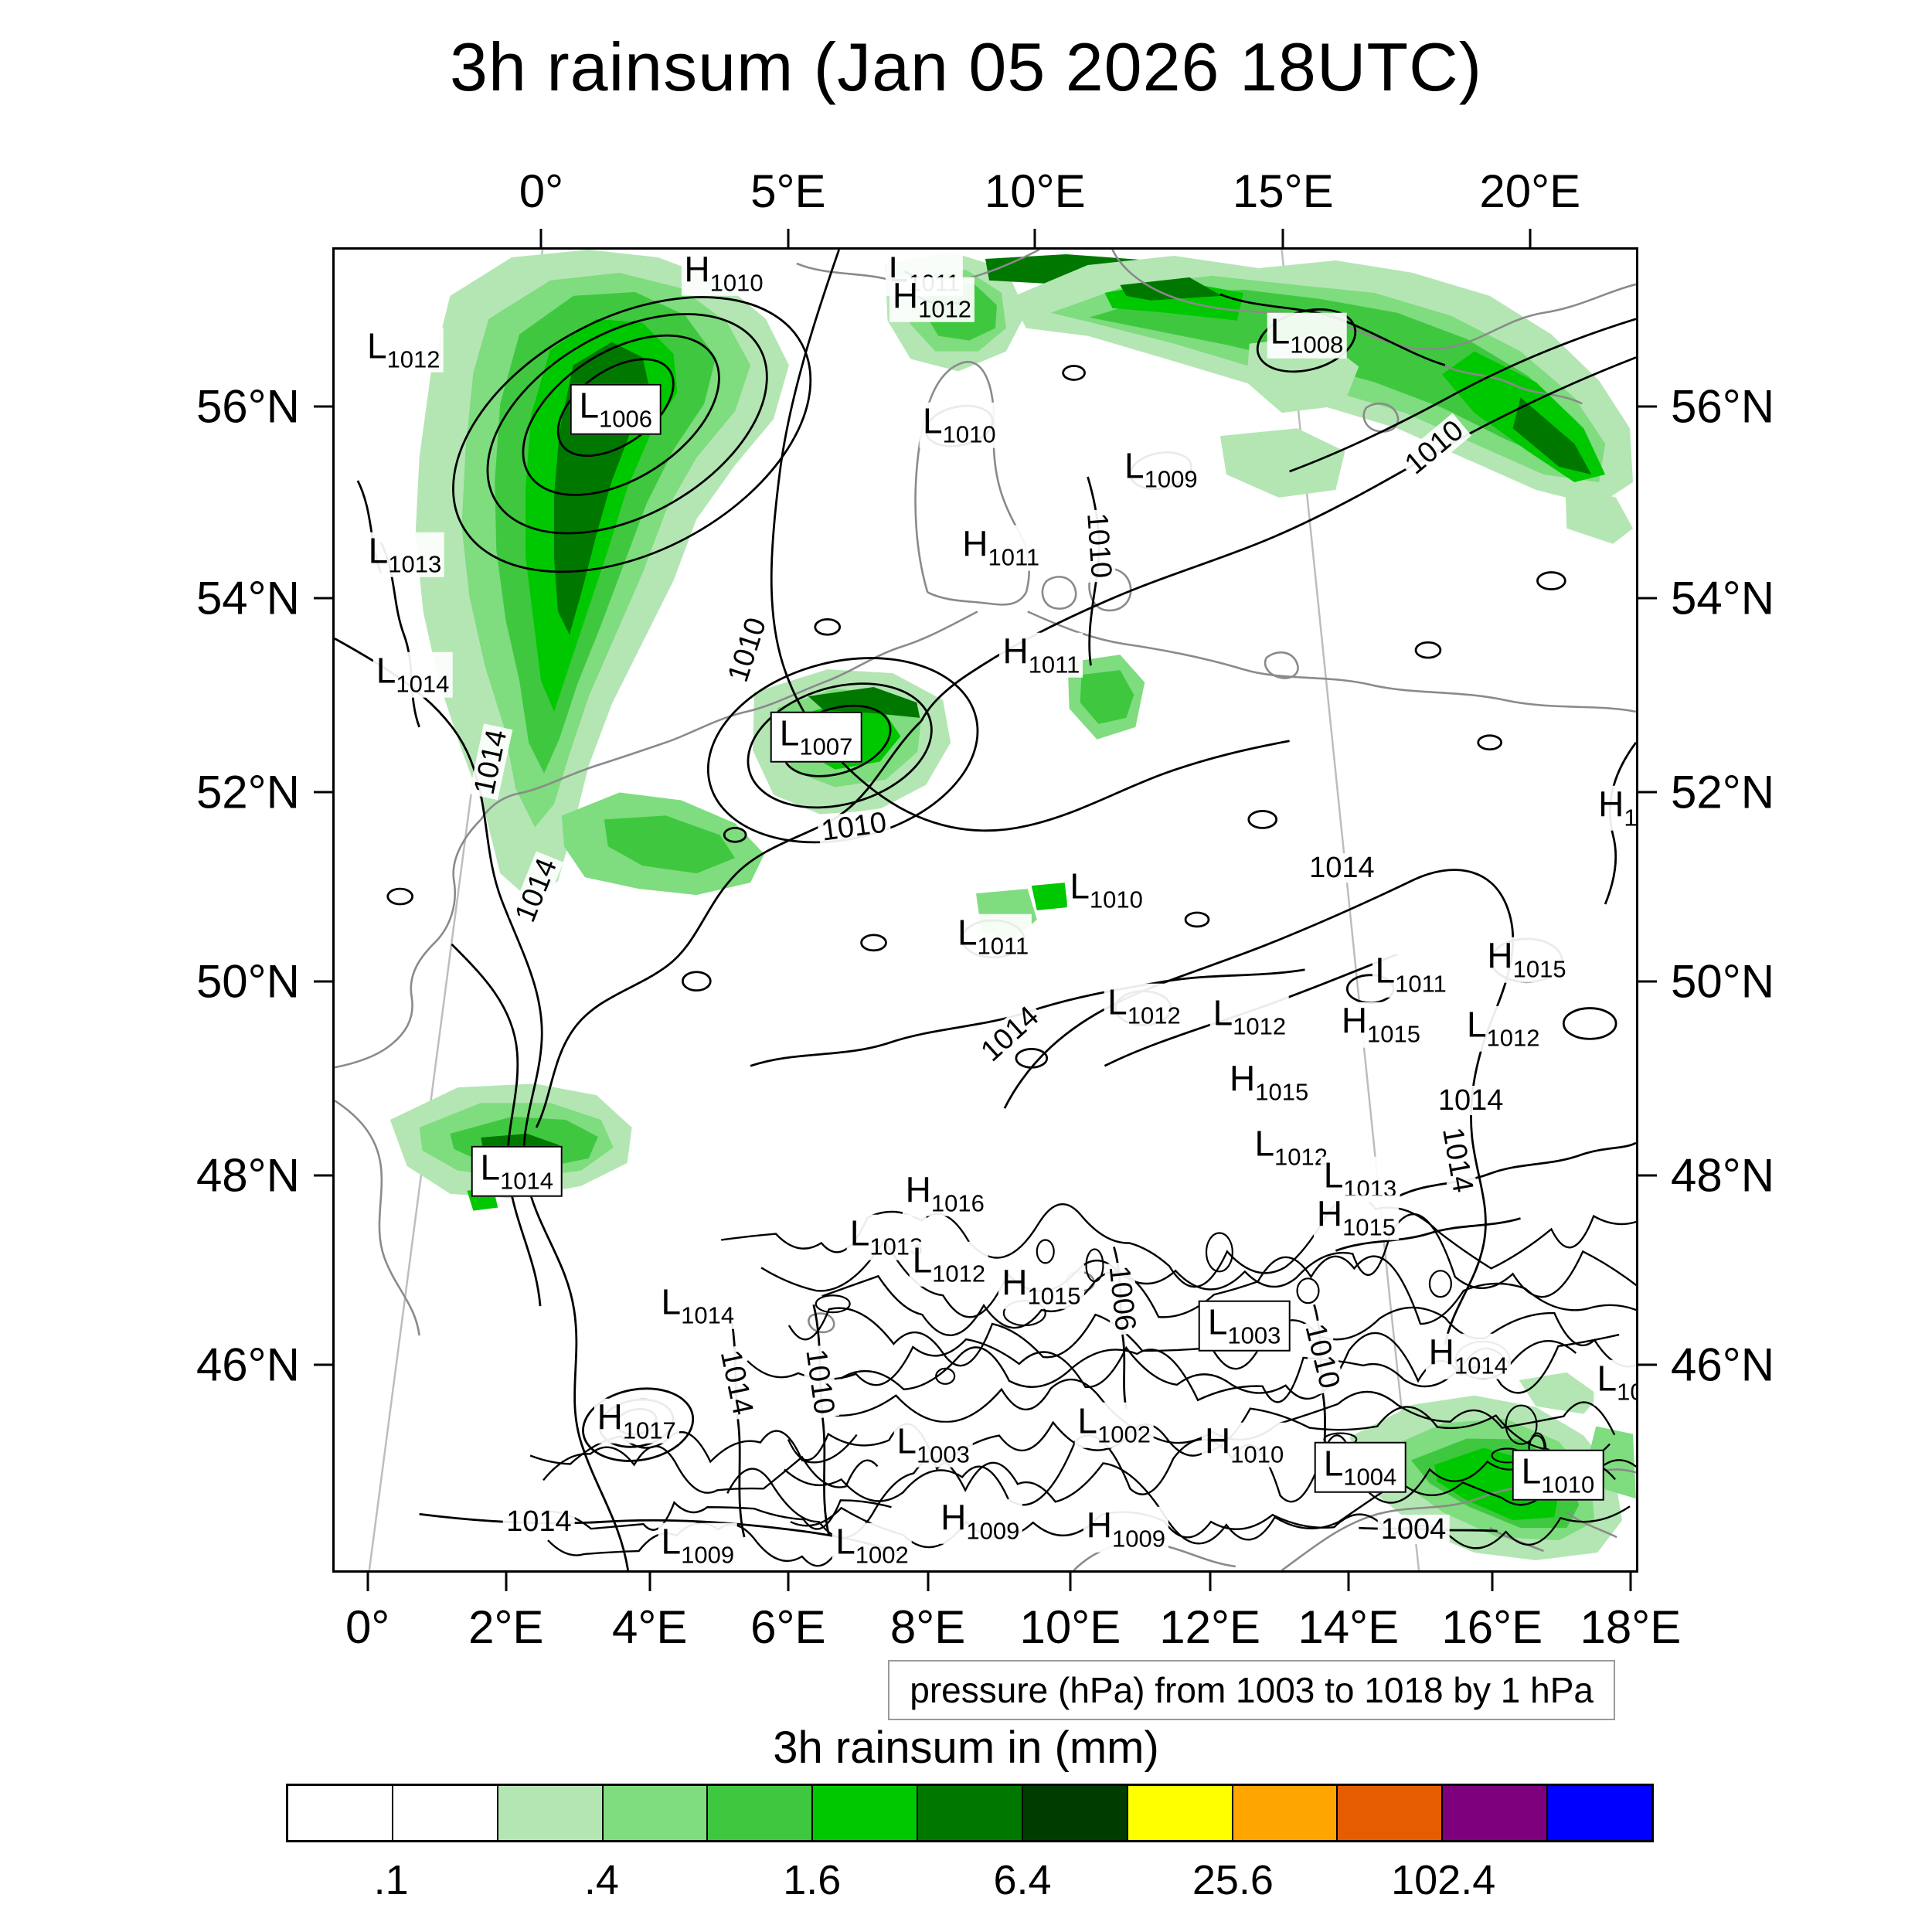 The image size is (1932, 1932). I want to click on axis-tick-label: 54°N, so click(248, 598).